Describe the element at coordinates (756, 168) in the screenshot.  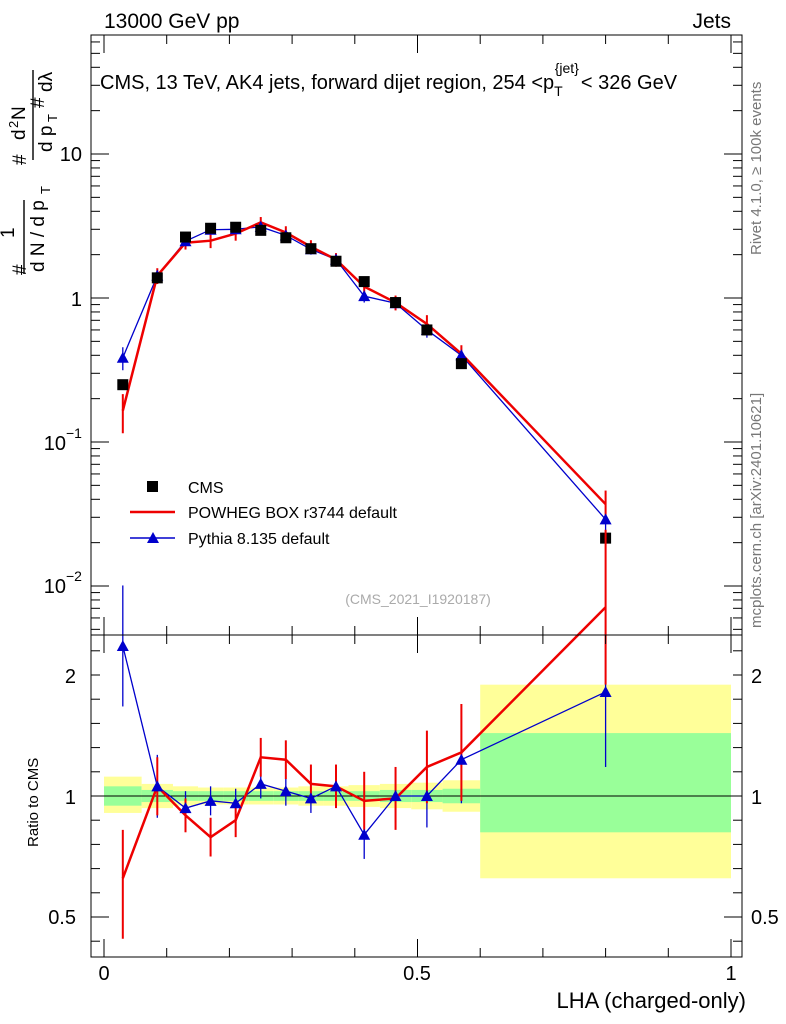
I see `rivet-version-label: Rivet 4.1.0, ≥ 100k events` at that location.